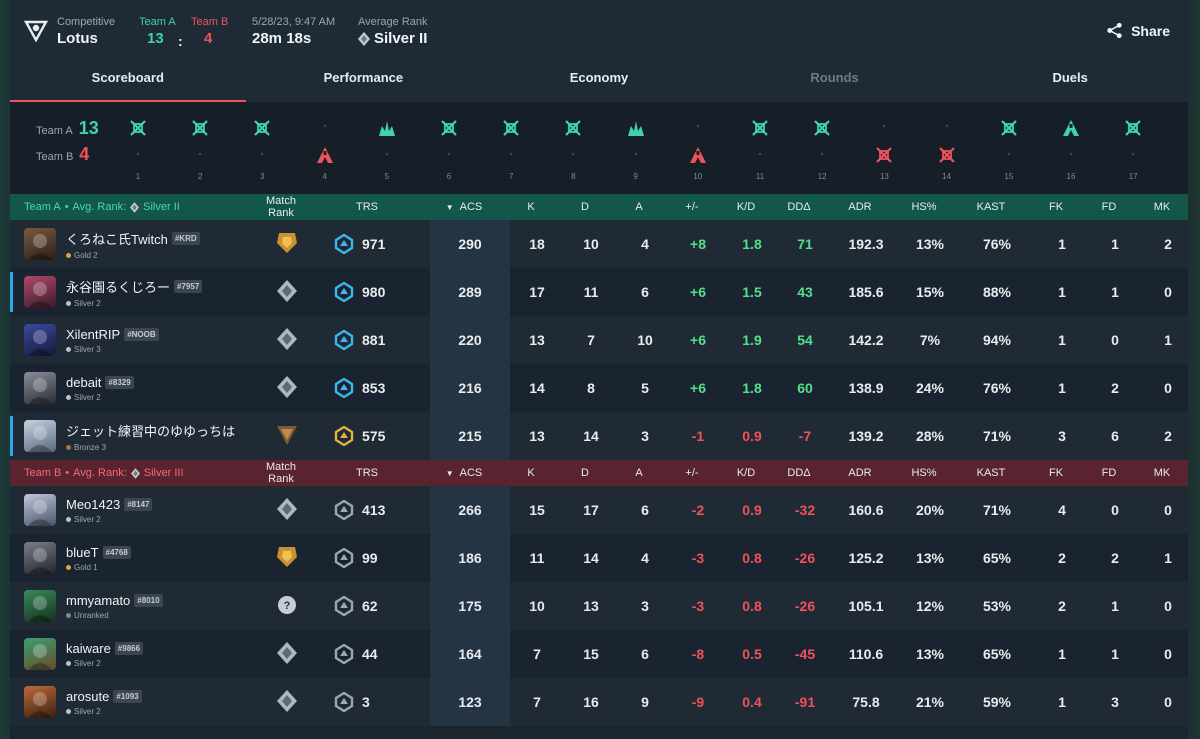 This screenshot has height=739, width=1200. What do you see at coordinates (1070, 77) in the screenshot?
I see `tab-duels: Duels` at bounding box center [1070, 77].